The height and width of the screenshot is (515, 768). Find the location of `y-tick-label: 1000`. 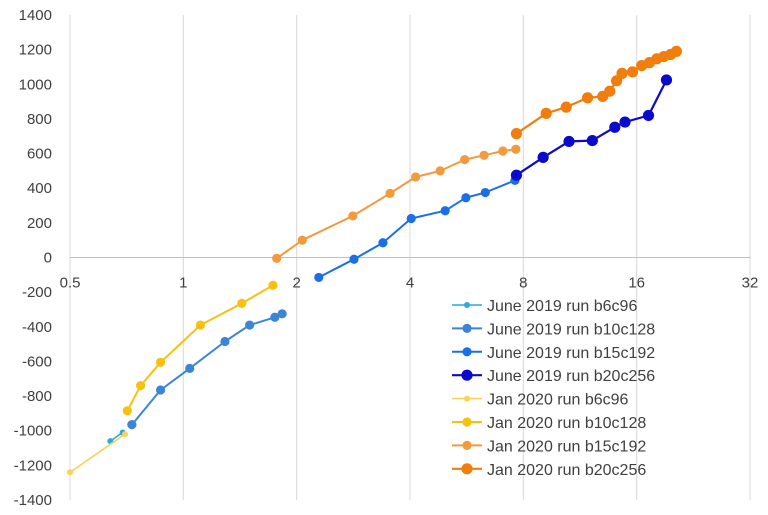

y-tick-label: 1000 is located at coordinates (35, 84).